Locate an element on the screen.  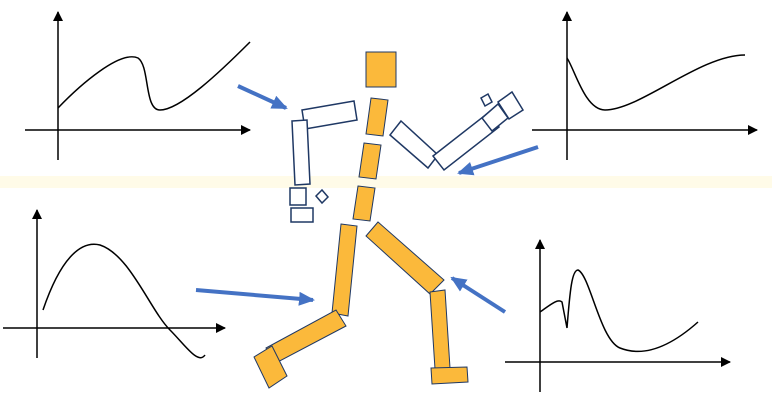
plot-top-right is located at coordinates (645, 85).